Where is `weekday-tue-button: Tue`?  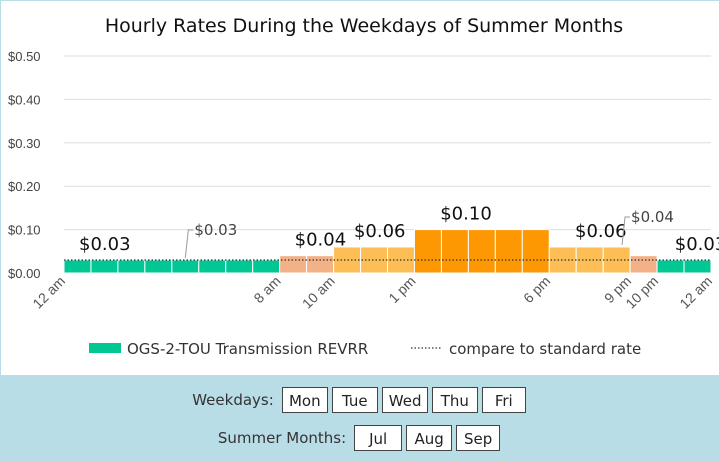
weekday-tue-button: Tue is located at coordinates (354, 400).